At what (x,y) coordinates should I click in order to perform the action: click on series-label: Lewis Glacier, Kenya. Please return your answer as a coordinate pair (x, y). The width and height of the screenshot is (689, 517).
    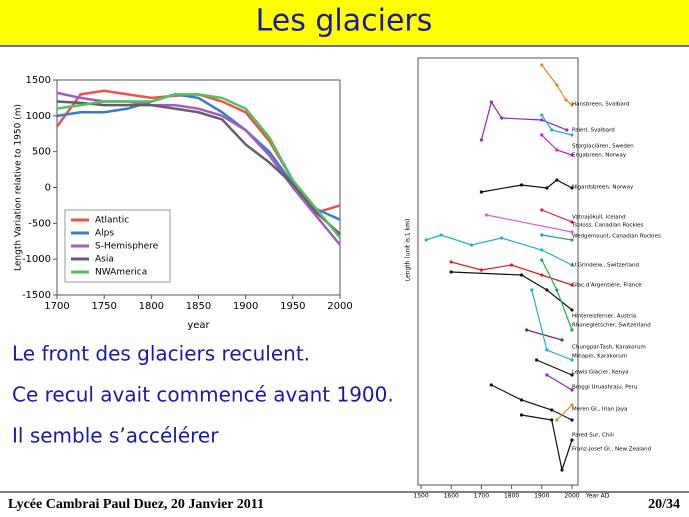
    Looking at the image, I should click on (600, 373).